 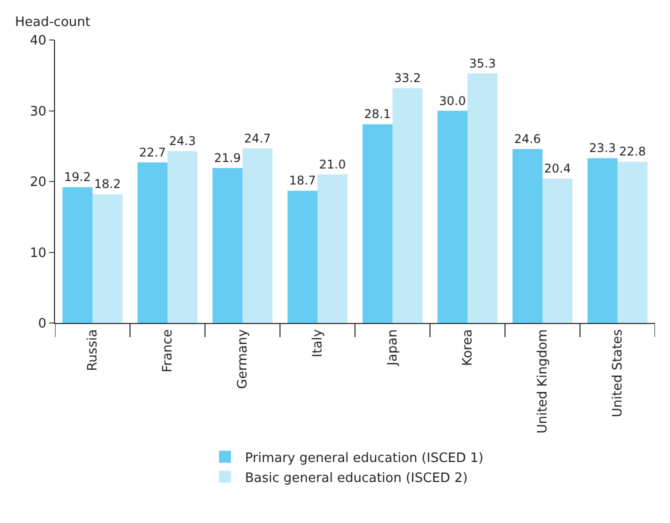 What do you see at coordinates (257, 138) in the screenshot?
I see `data-label: 24.7` at bounding box center [257, 138].